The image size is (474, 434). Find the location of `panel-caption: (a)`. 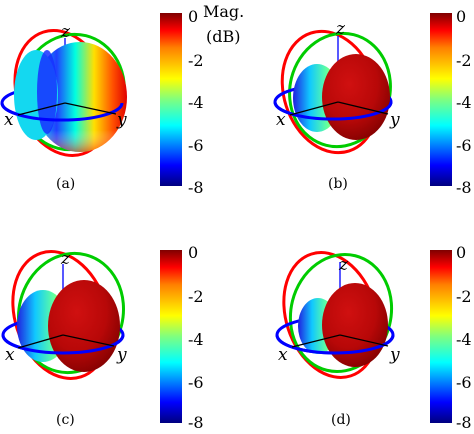

panel-caption: (a) is located at coordinates (65, 184).